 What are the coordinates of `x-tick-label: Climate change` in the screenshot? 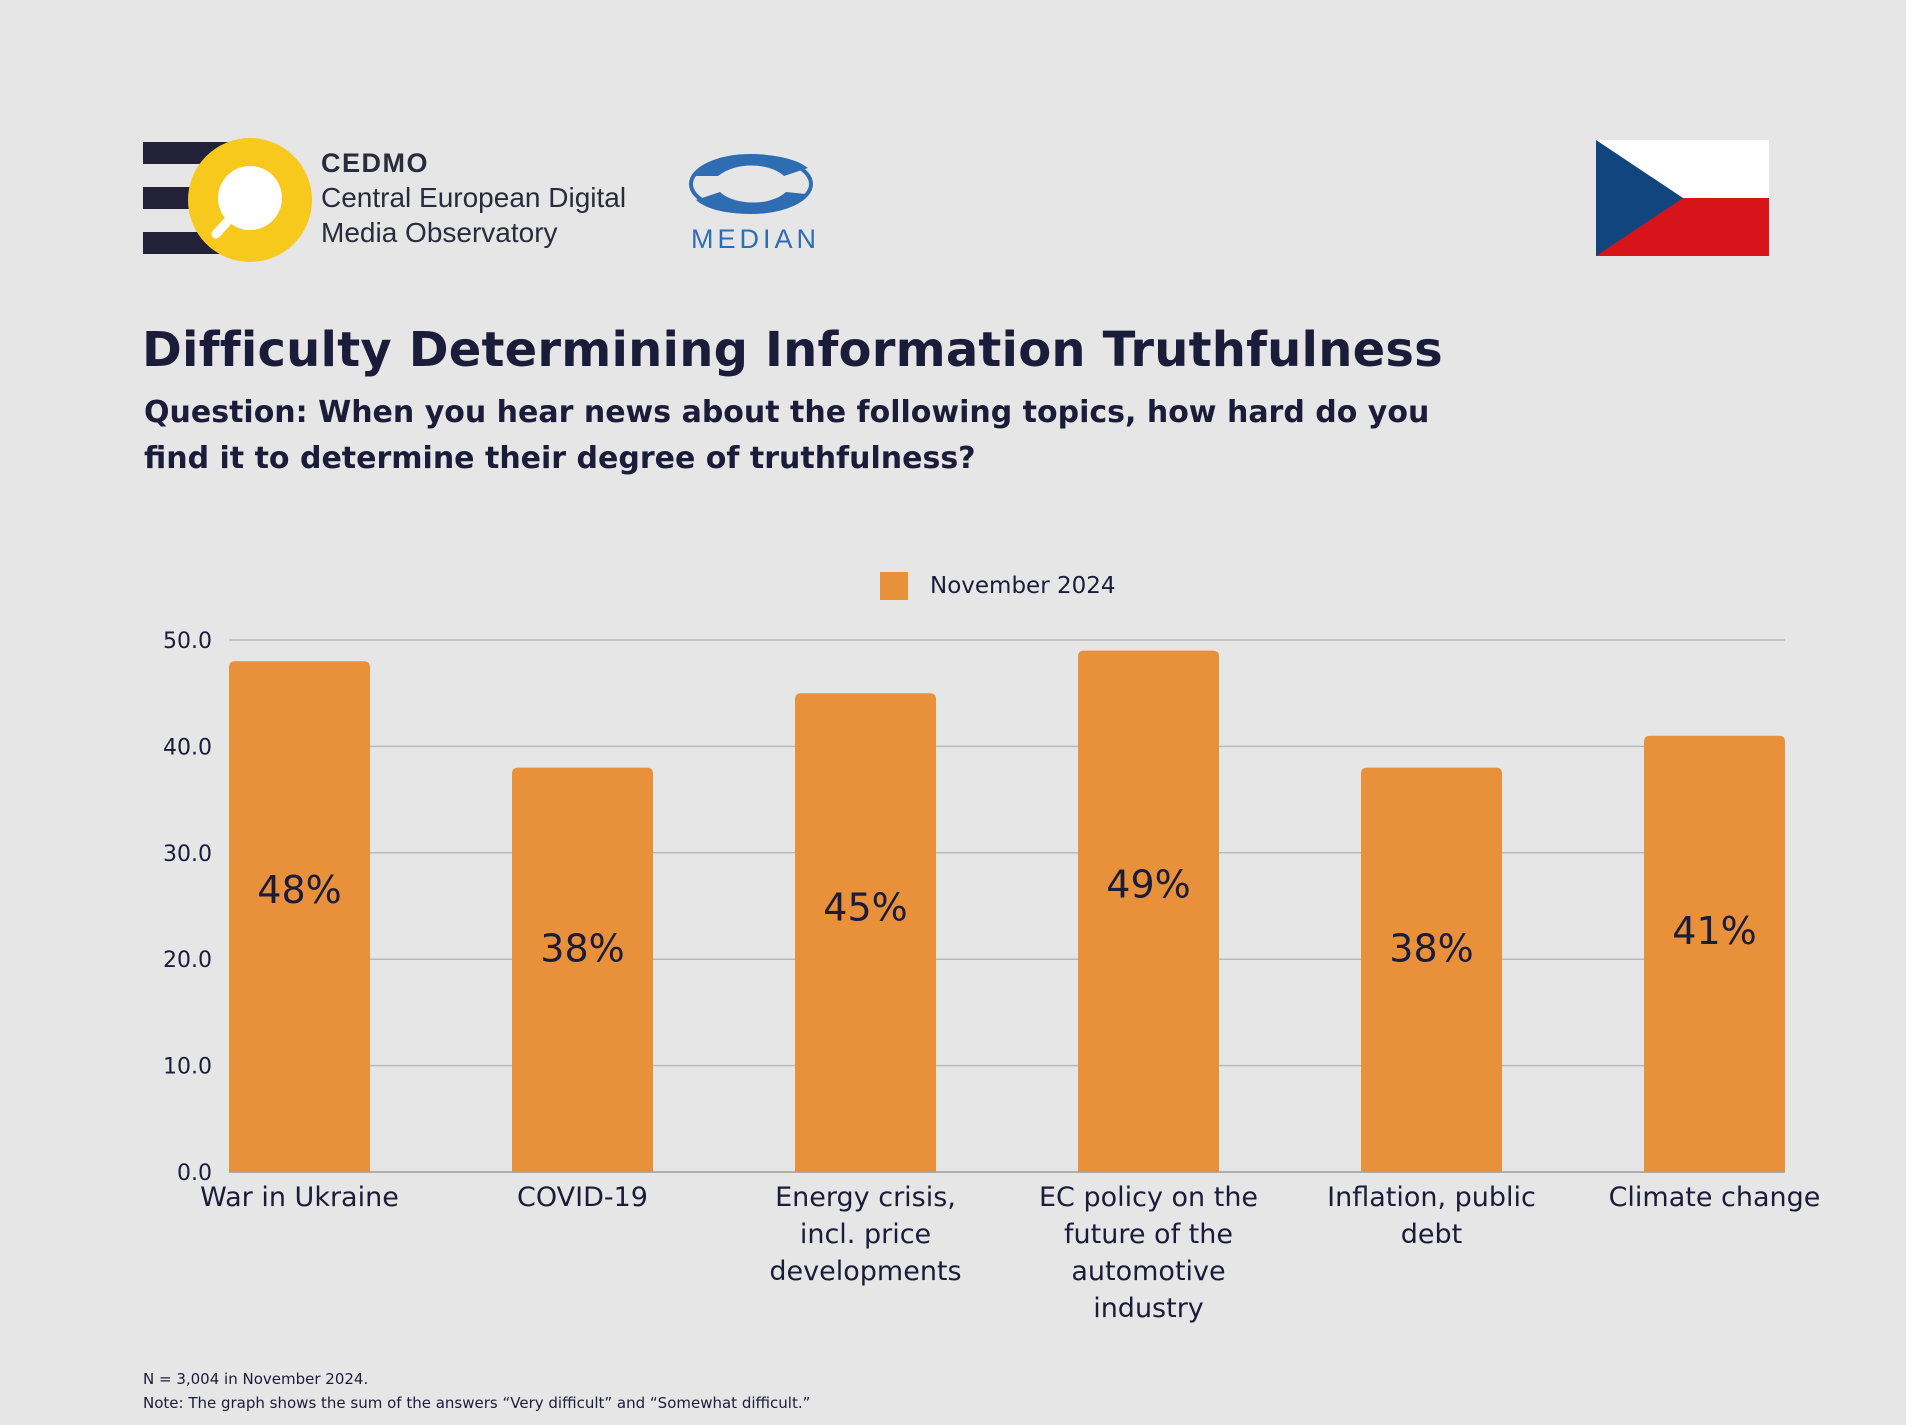 It's located at (1715, 1197).